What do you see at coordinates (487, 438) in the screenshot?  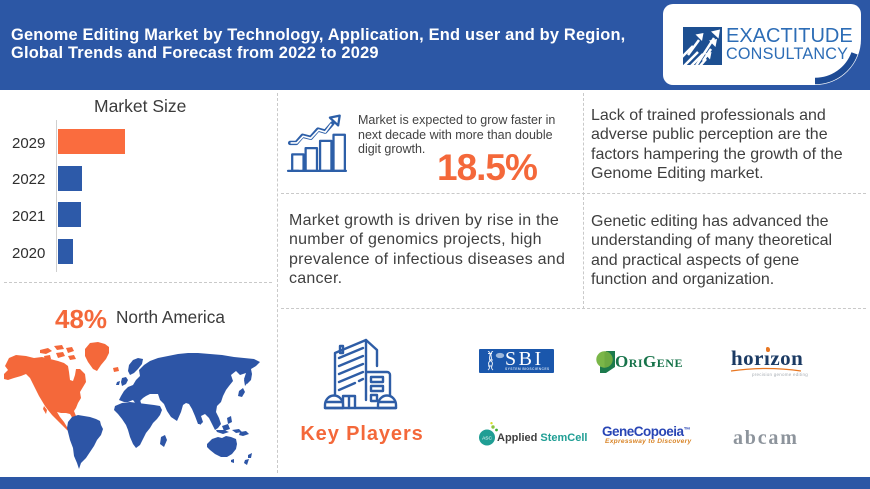 I see `svg-text: ASC` at bounding box center [487, 438].